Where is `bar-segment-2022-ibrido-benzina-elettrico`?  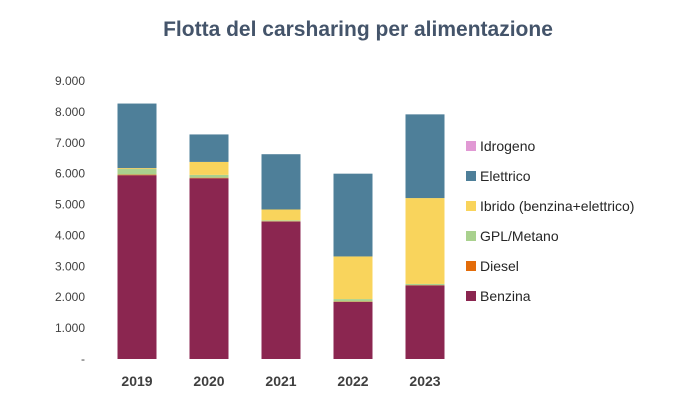
bar-segment-2022-ibrido-benzina-elettrico is located at coordinates (353, 277).